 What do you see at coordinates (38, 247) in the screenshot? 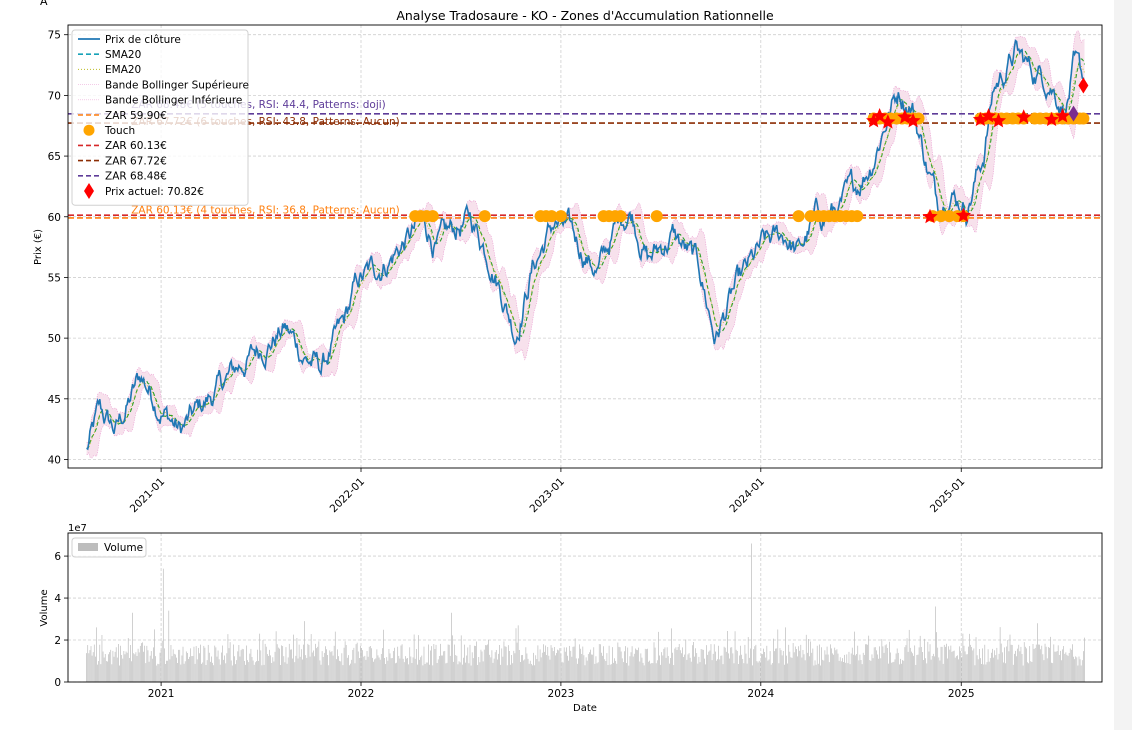
I see `price-y-axis-label: Prix (€)` at bounding box center [38, 247].